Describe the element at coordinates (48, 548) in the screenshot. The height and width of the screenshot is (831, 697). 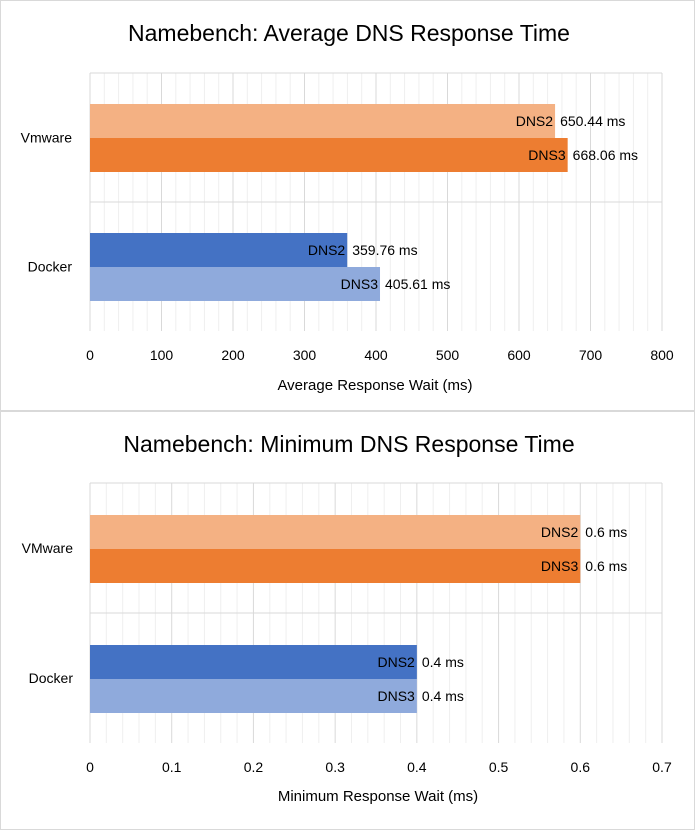
I see `y-category-label: VMware` at that location.